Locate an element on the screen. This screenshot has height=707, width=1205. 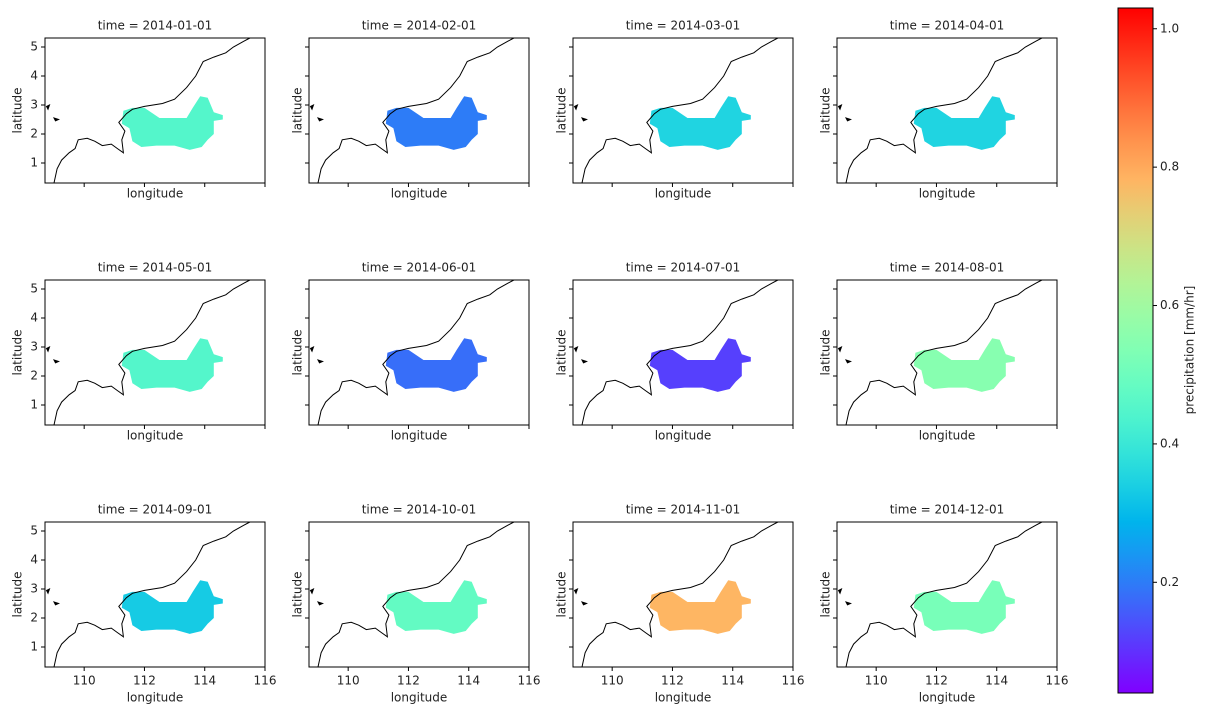
map-panel: time = 2014-04-01 longitude latitude is located at coordinates (938, 110).